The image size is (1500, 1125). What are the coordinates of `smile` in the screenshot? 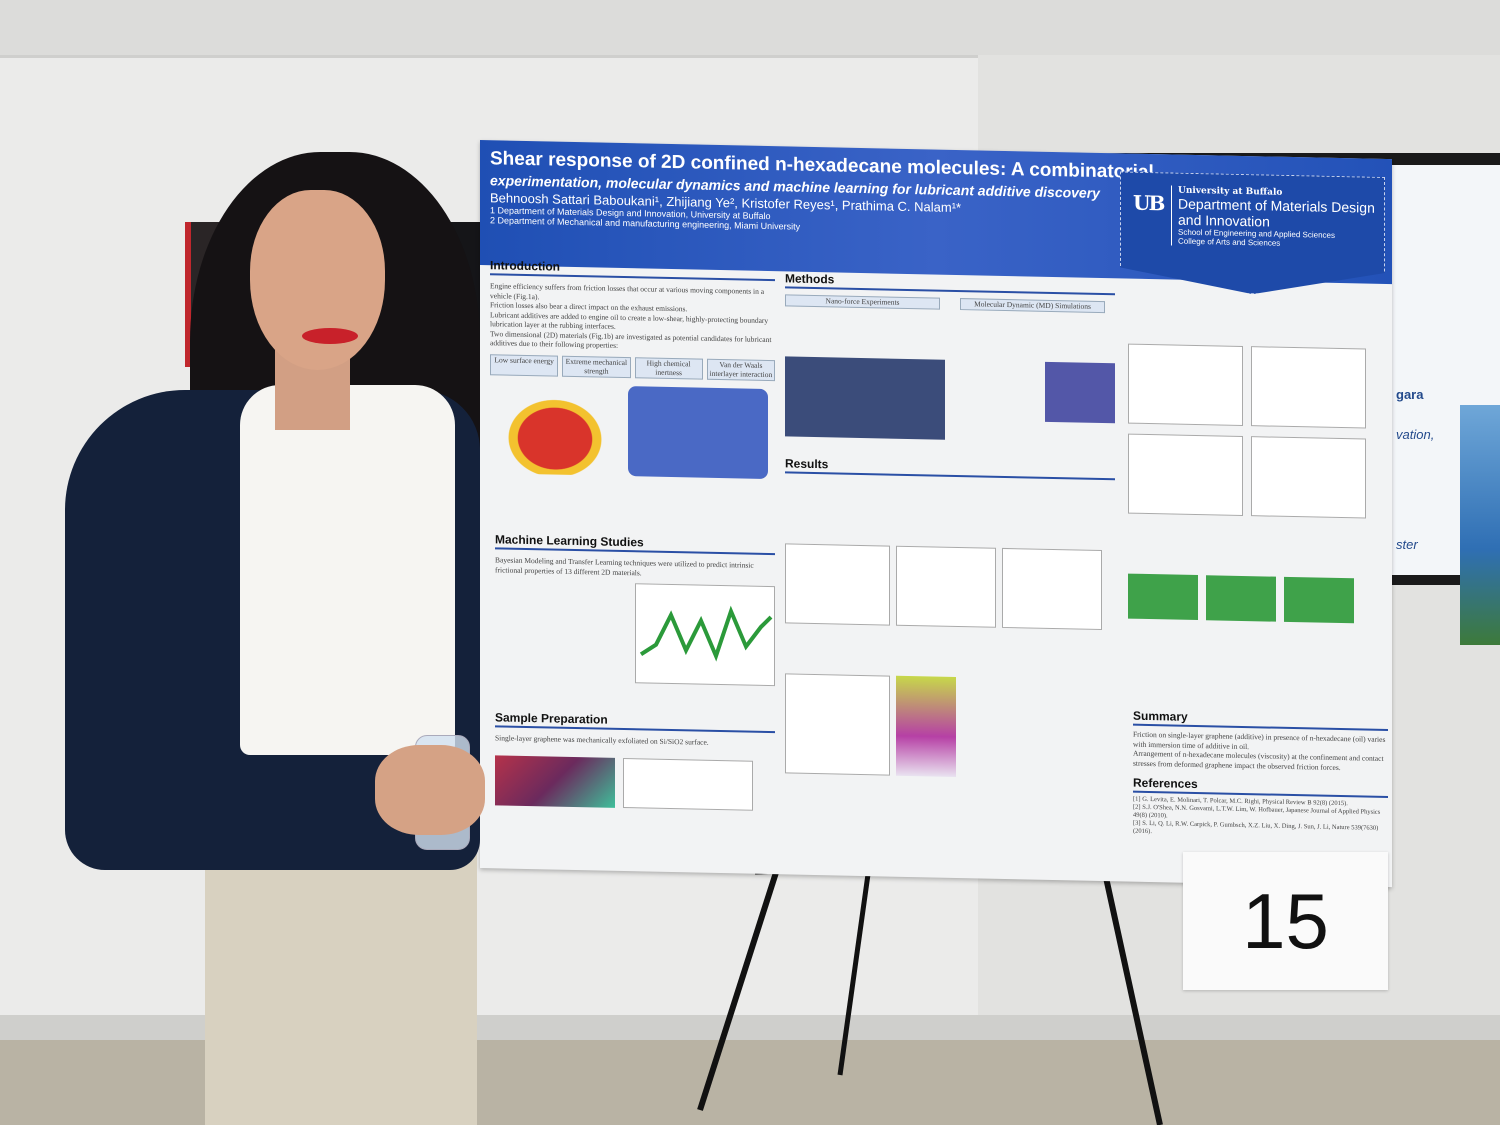 It's located at (330, 336).